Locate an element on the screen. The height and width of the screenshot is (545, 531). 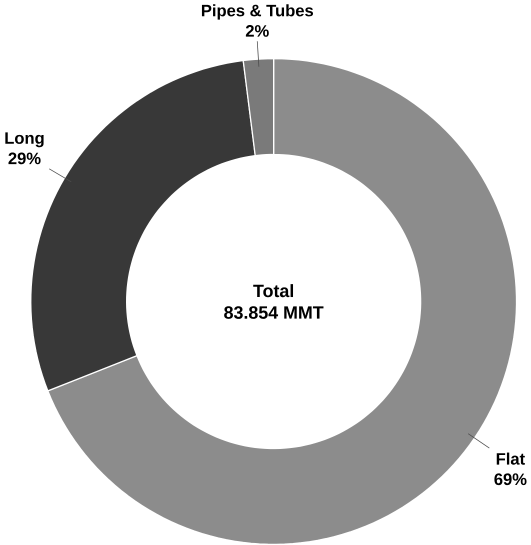
text: Total is located at coordinates (273, 291).